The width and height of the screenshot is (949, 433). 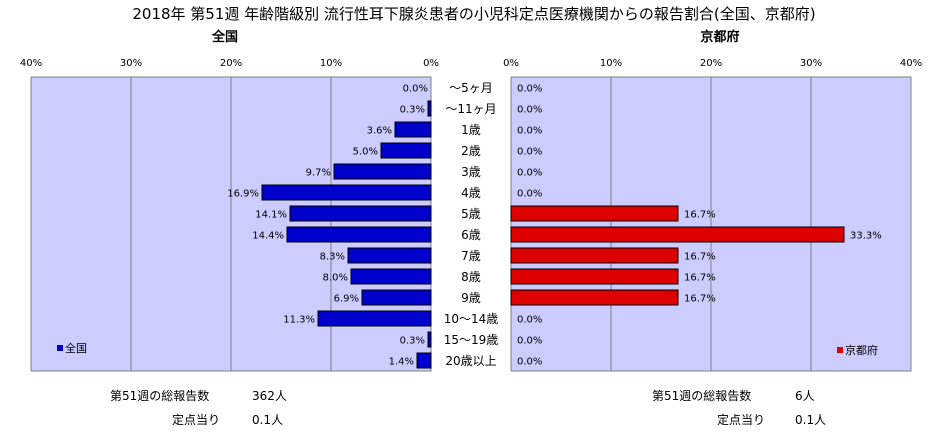 I want to click on legend-right-label: 京都府, so click(x=861, y=350).